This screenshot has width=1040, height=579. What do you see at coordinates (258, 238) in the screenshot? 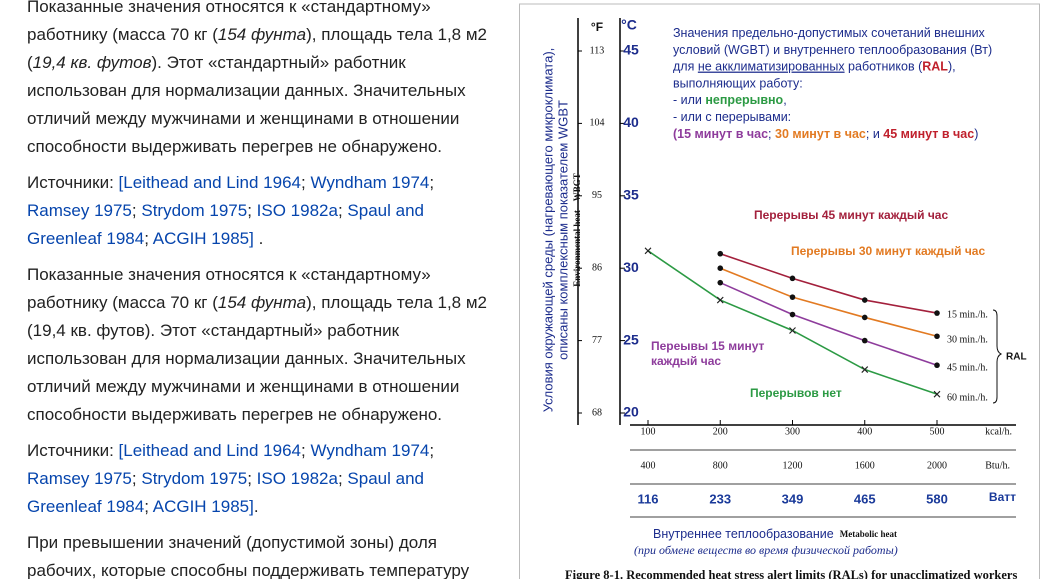
I see `sources-end: .` at bounding box center [258, 238].